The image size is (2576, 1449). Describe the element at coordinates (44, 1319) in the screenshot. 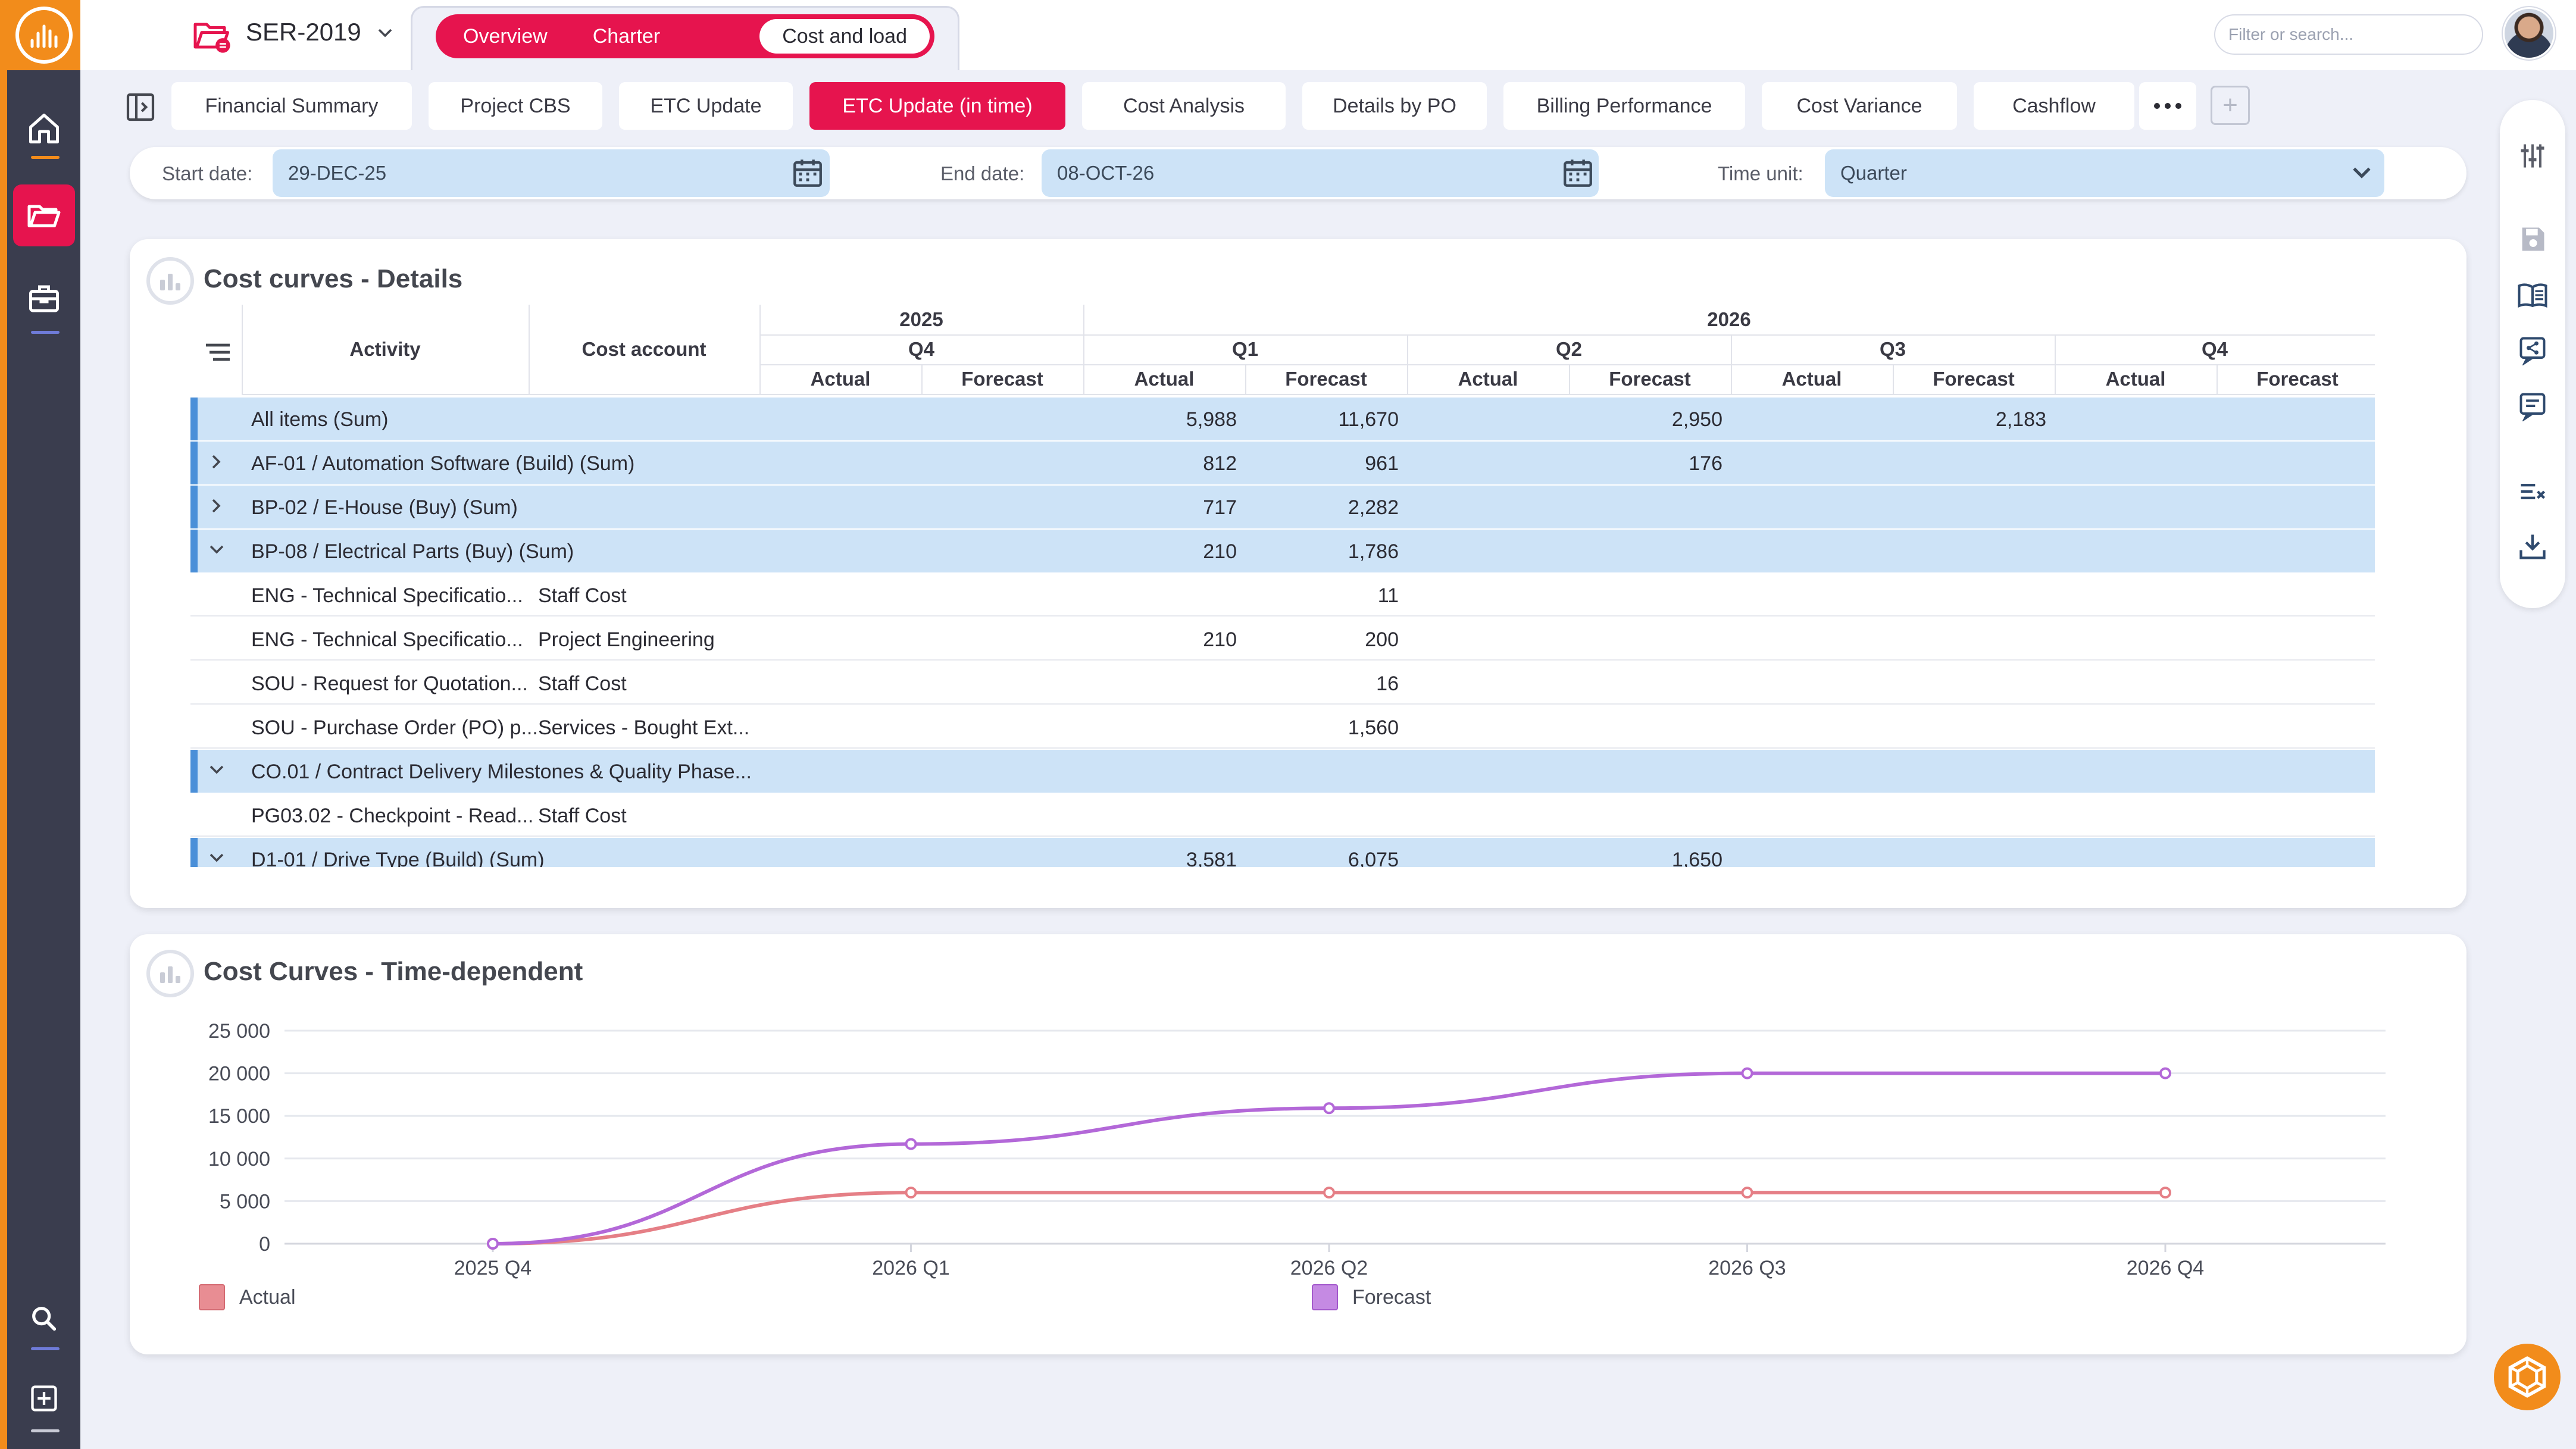

I see `nav-search` at that location.